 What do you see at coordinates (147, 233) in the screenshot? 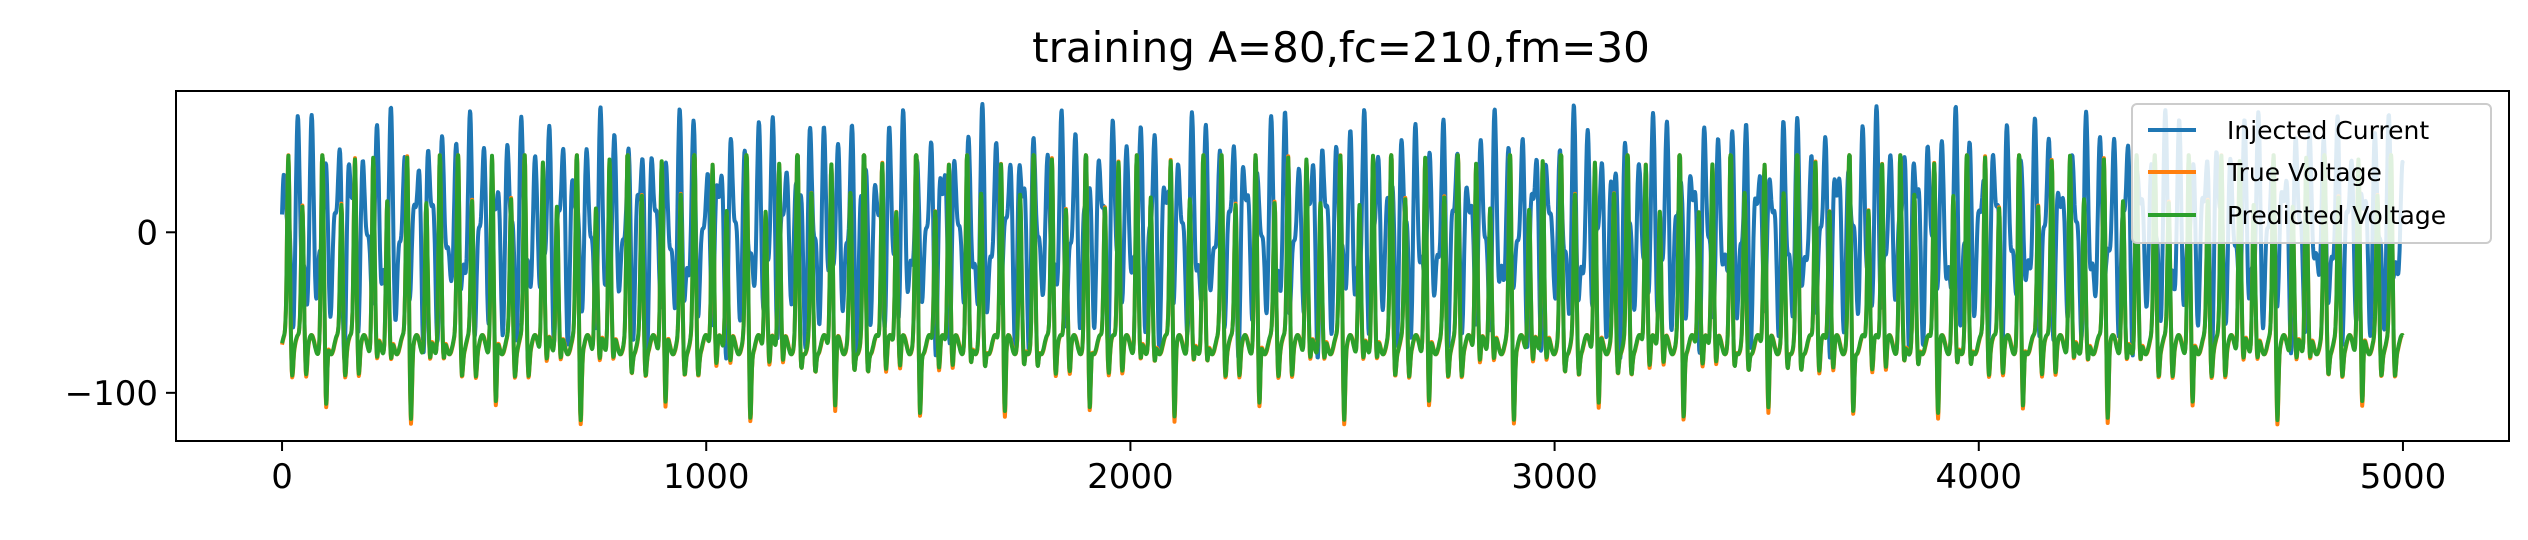
I see `y-tick-label: 0` at bounding box center [147, 233].